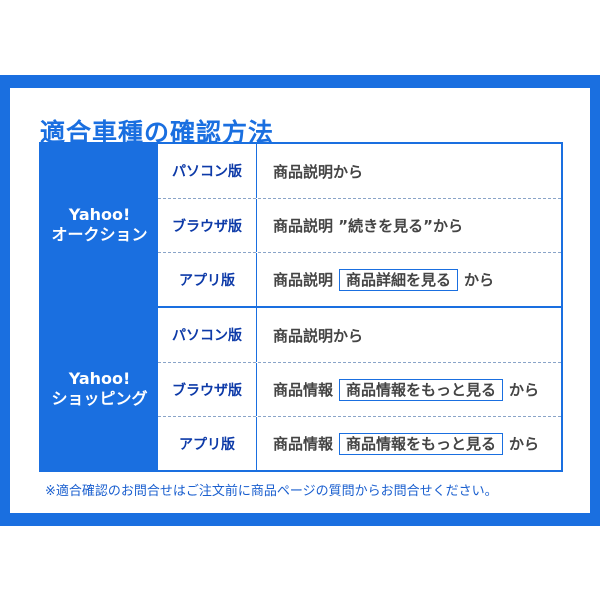 The height and width of the screenshot is (600, 600). Describe the element at coordinates (99, 234) in the screenshot. I see `site-label-line: オークション` at that location.